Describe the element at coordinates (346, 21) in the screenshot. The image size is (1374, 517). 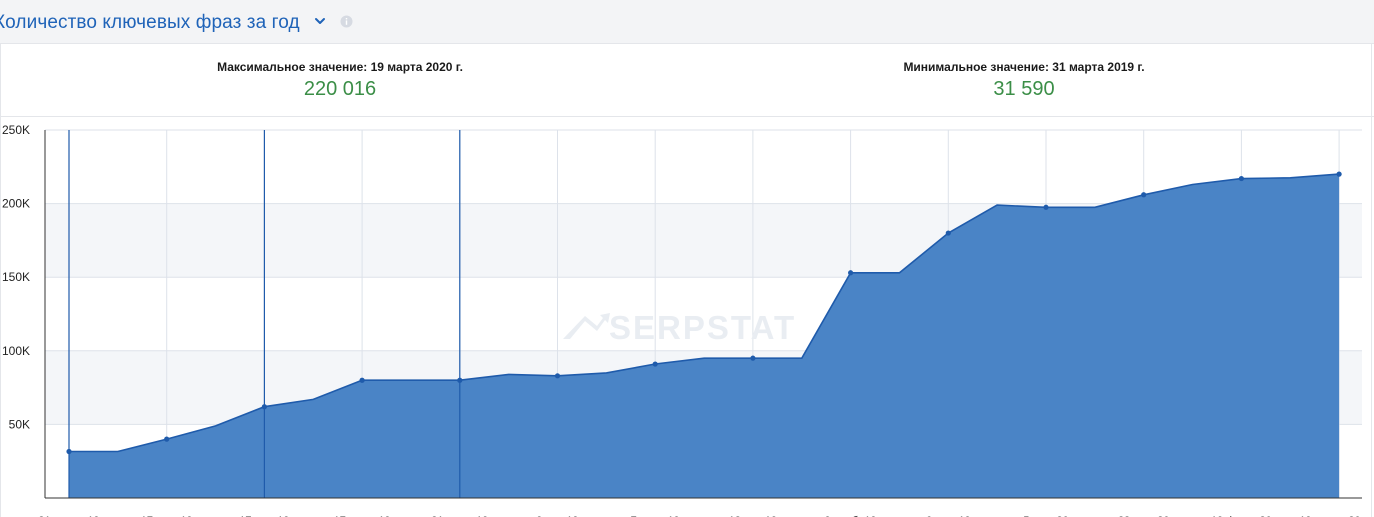
I see `info-icon` at that location.